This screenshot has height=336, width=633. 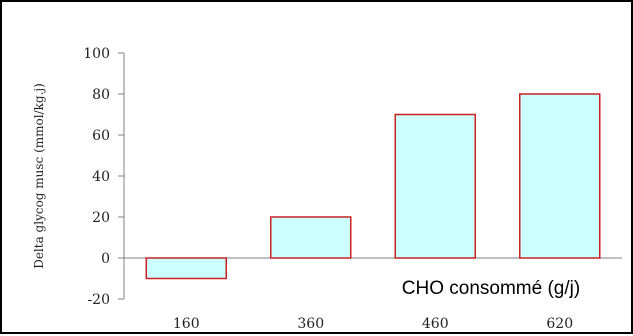 What do you see at coordinates (310, 324) in the screenshot?
I see `x-tick-label: 360` at bounding box center [310, 324].